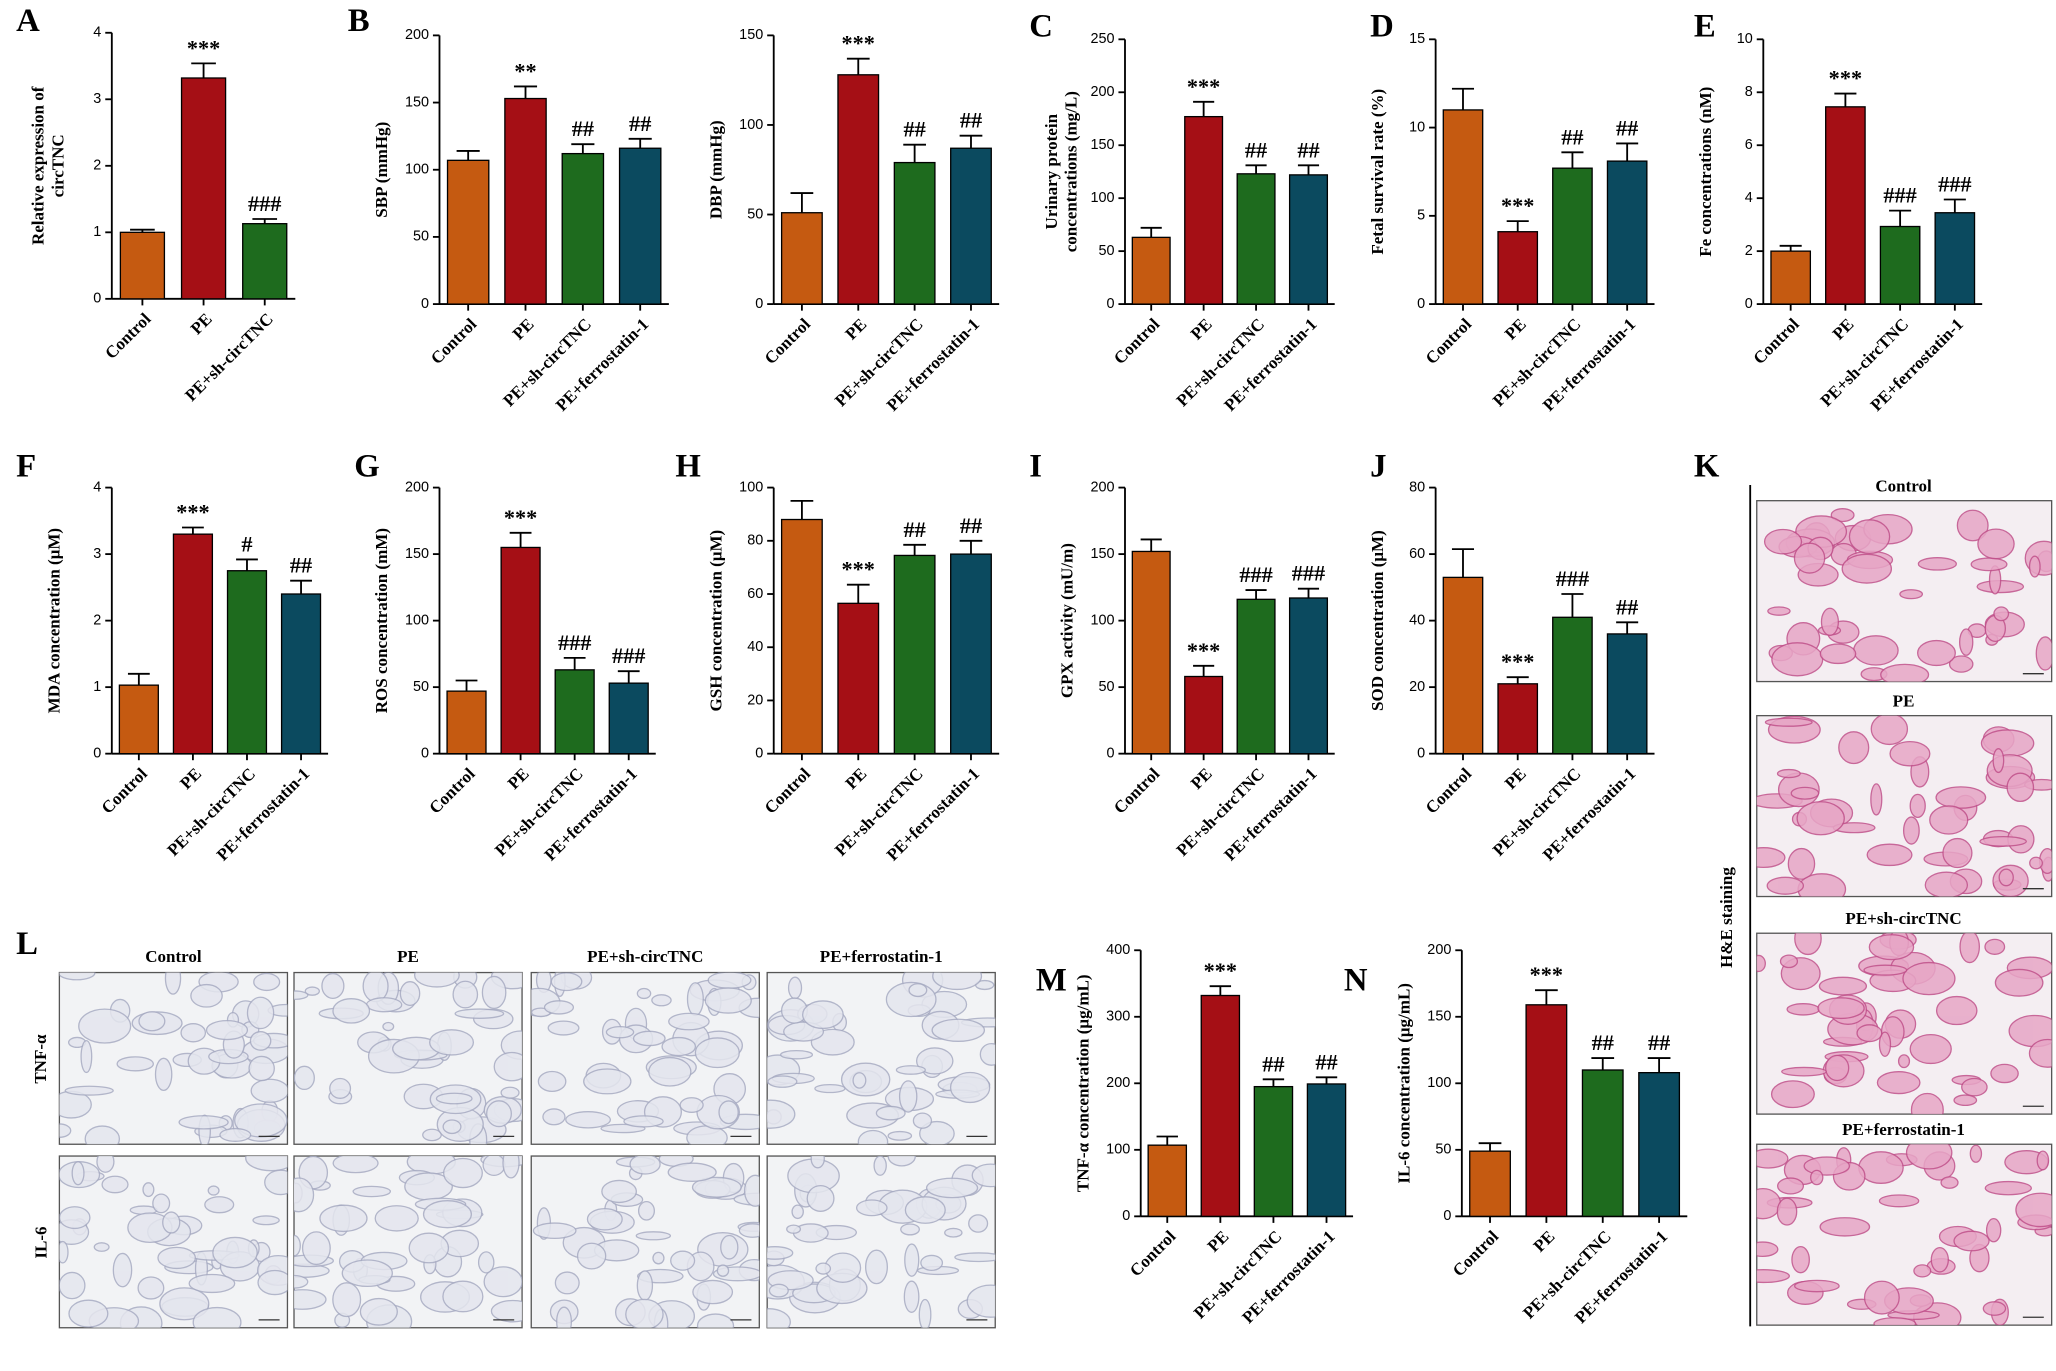  I want to click on row-label: TNF-α, so click(40, 1059).